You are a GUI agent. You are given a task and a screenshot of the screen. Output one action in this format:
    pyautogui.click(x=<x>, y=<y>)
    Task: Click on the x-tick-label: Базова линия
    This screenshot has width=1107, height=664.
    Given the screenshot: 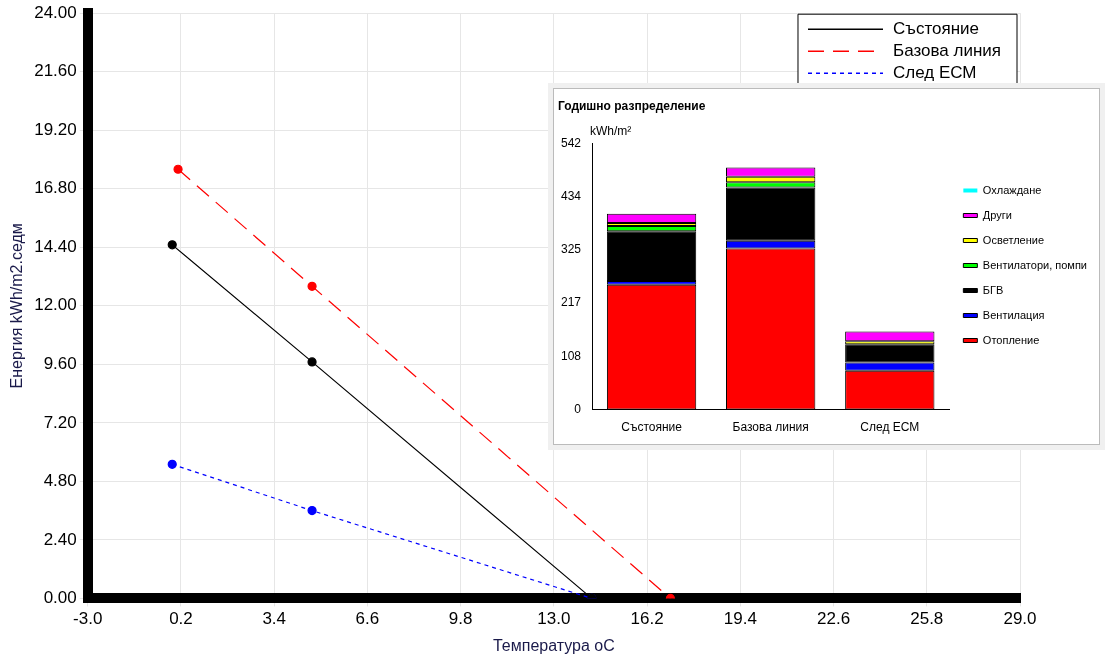 What is the action you would take?
    pyautogui.click(x=770, y=427)
    